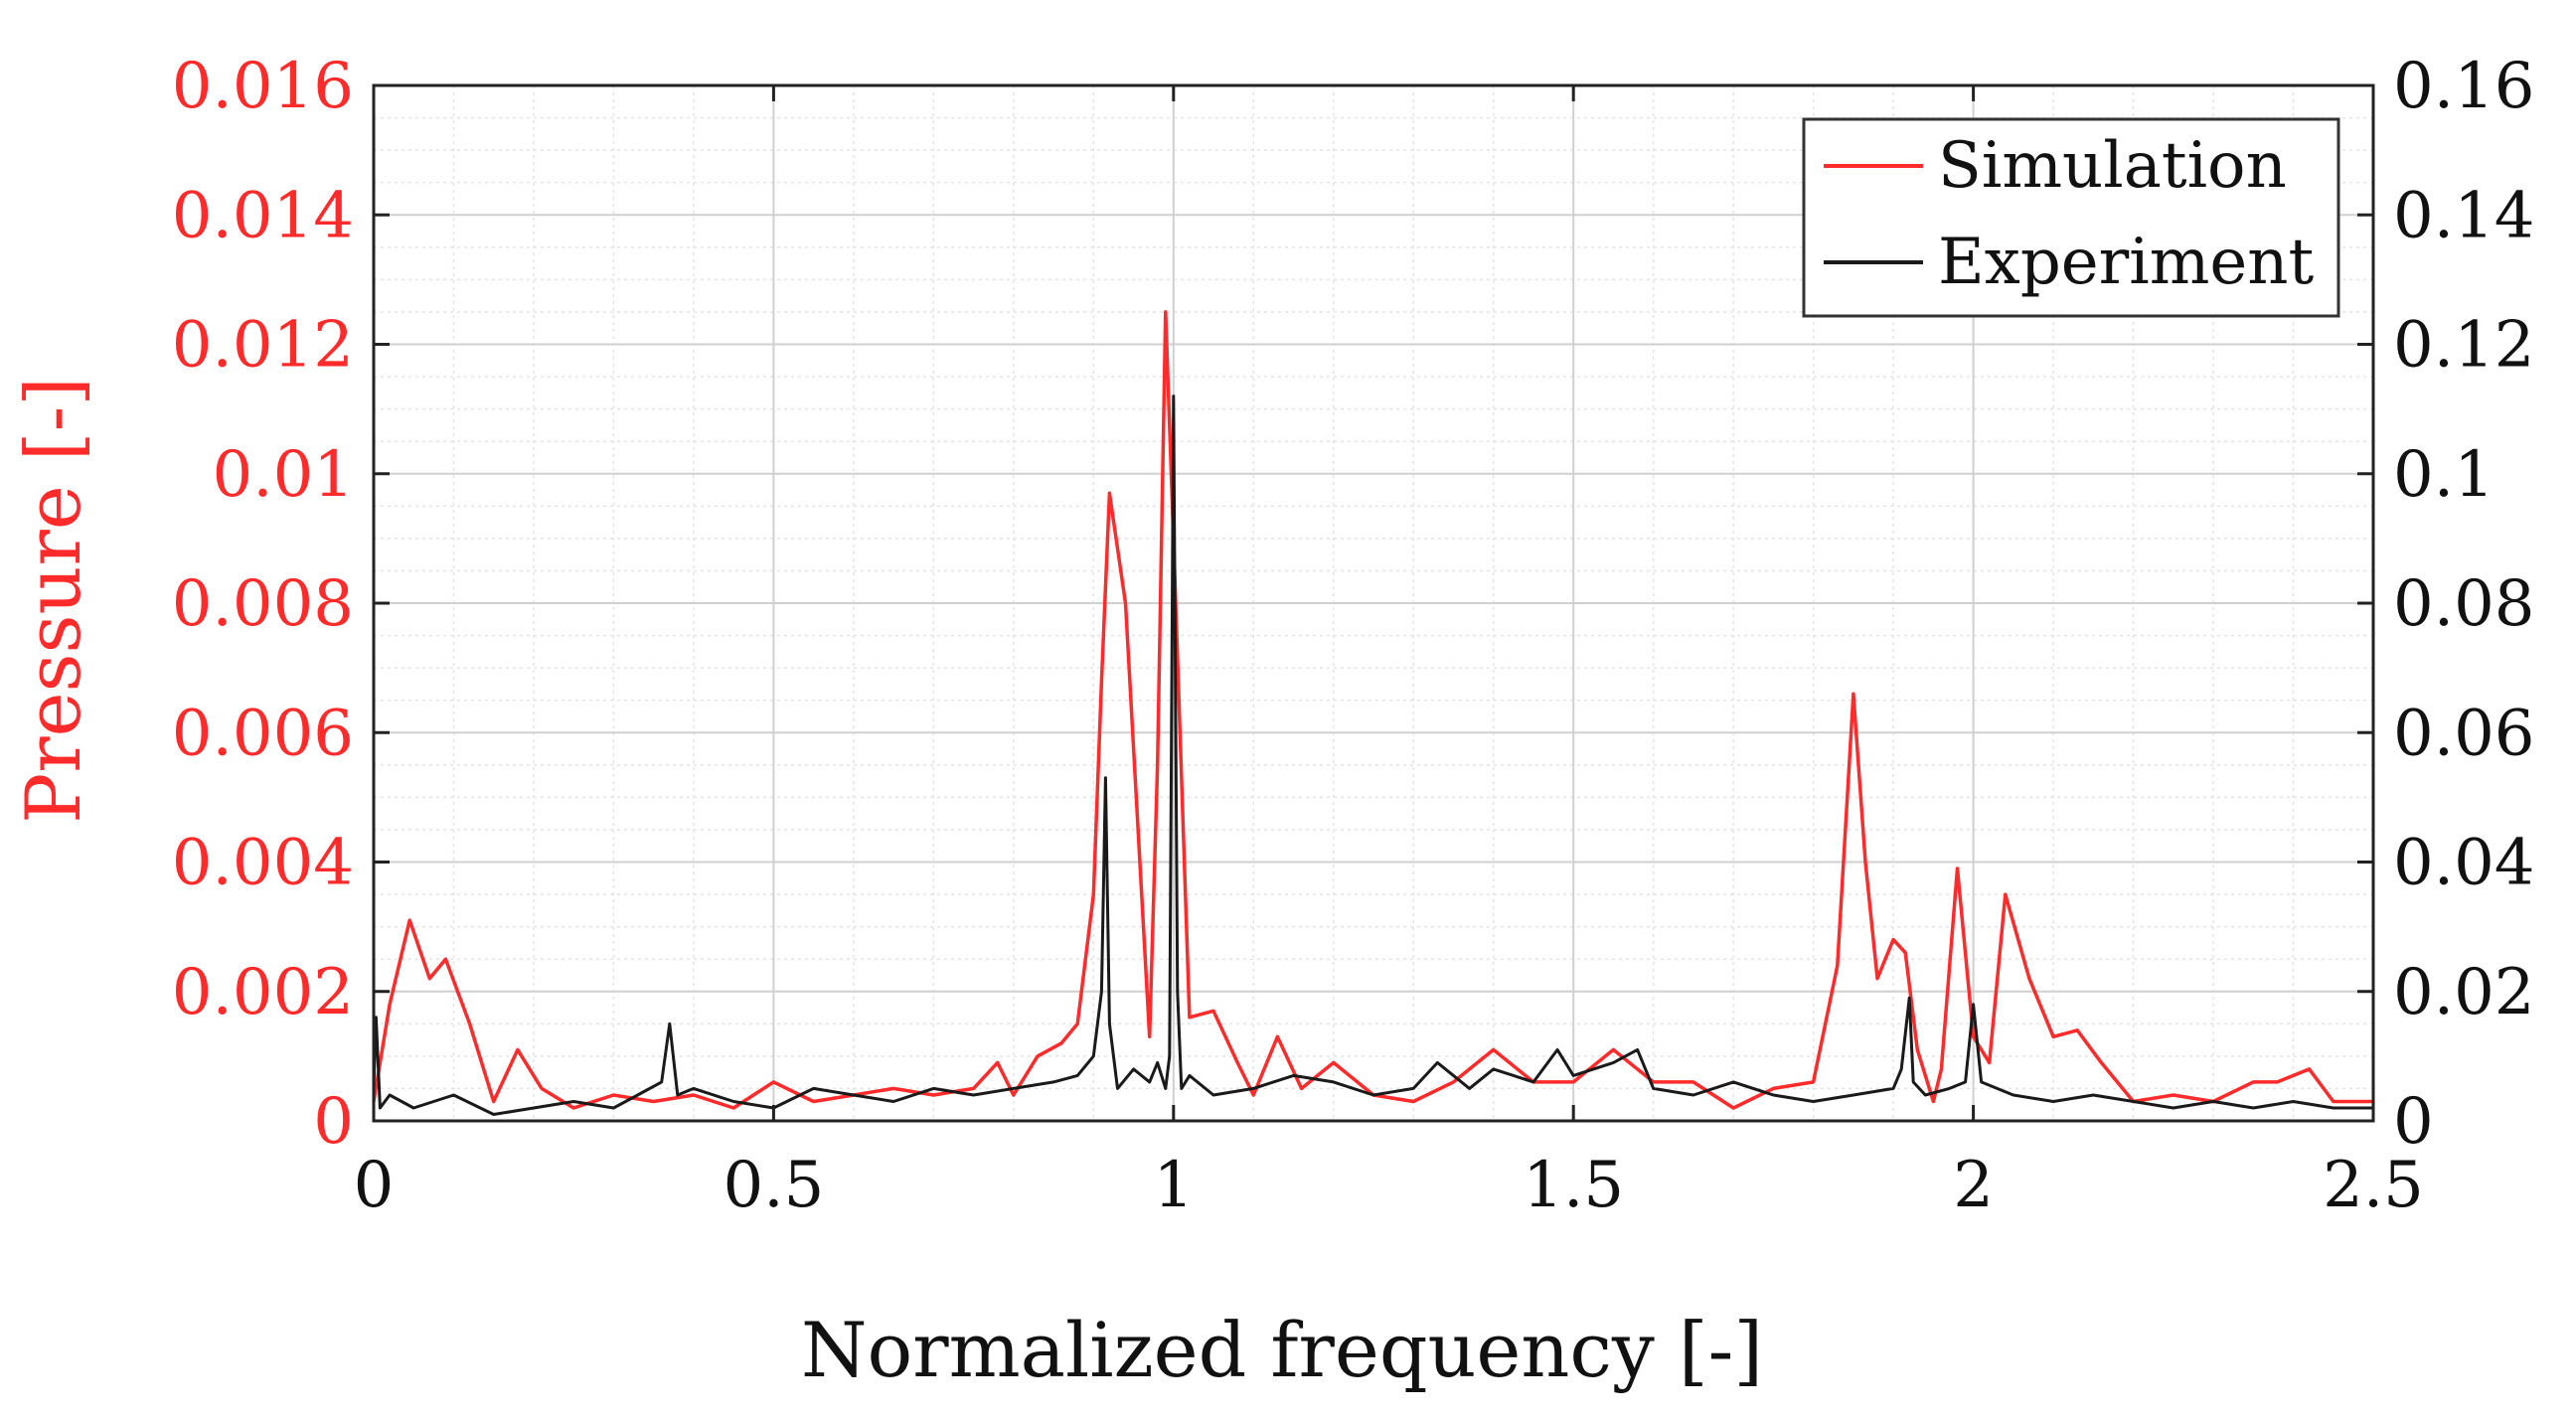 This screenshot has width=2576, height=1418. Describe the element at coordinates (263, 86) in the screenshot. I see `y-left-tick-label: 0.016` at that location.